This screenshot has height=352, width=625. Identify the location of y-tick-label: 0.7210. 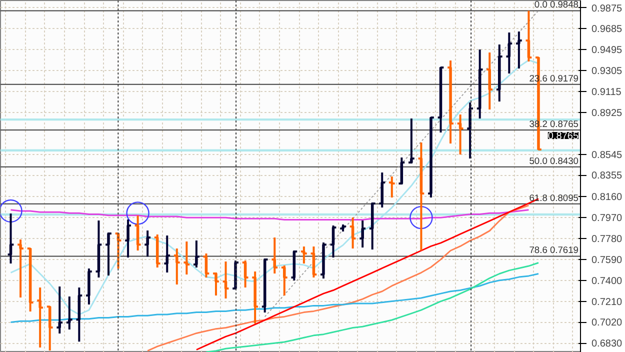
(607, 302).